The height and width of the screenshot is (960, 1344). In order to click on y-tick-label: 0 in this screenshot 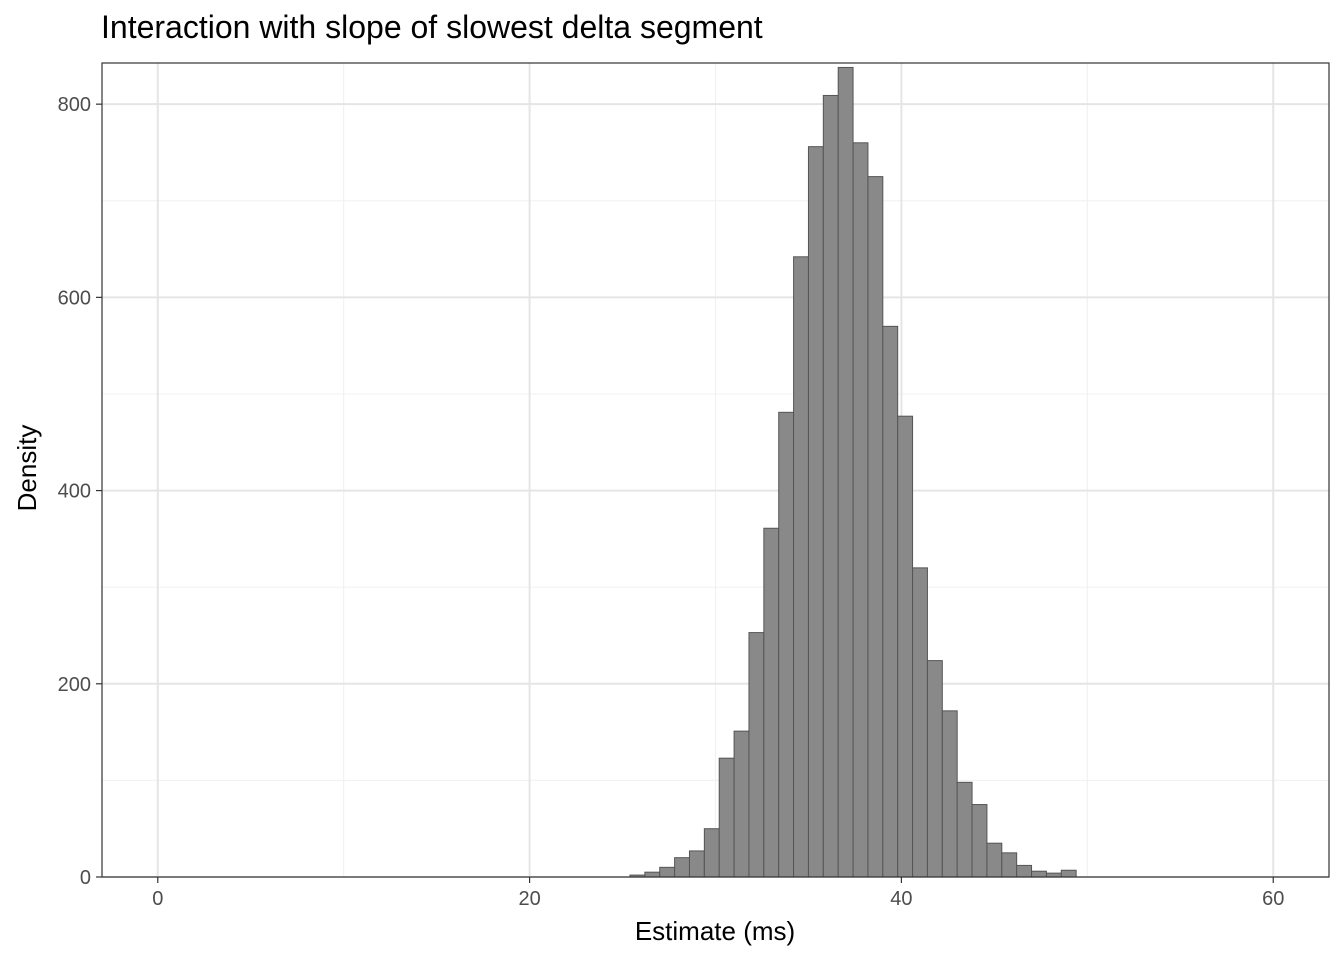, I will do `click(85, 878)`.